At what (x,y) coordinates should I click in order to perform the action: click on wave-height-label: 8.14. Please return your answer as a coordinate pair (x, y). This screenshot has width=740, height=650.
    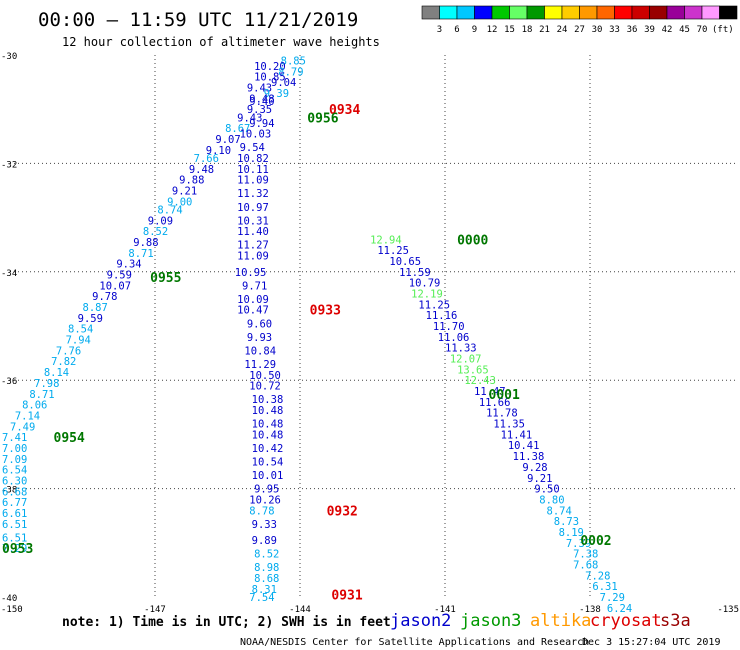
    Looking at the image, I should click on (56, 373).